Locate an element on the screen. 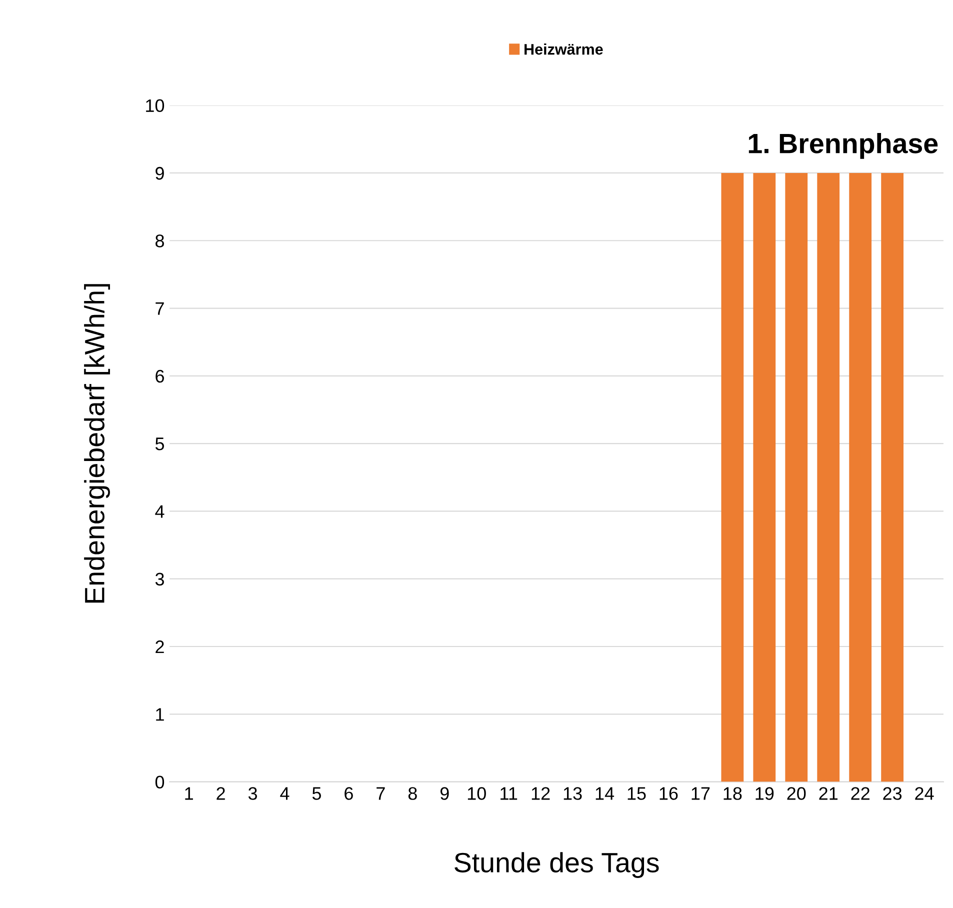  x-tick-label: 3 is located at coordinates (252, 793).